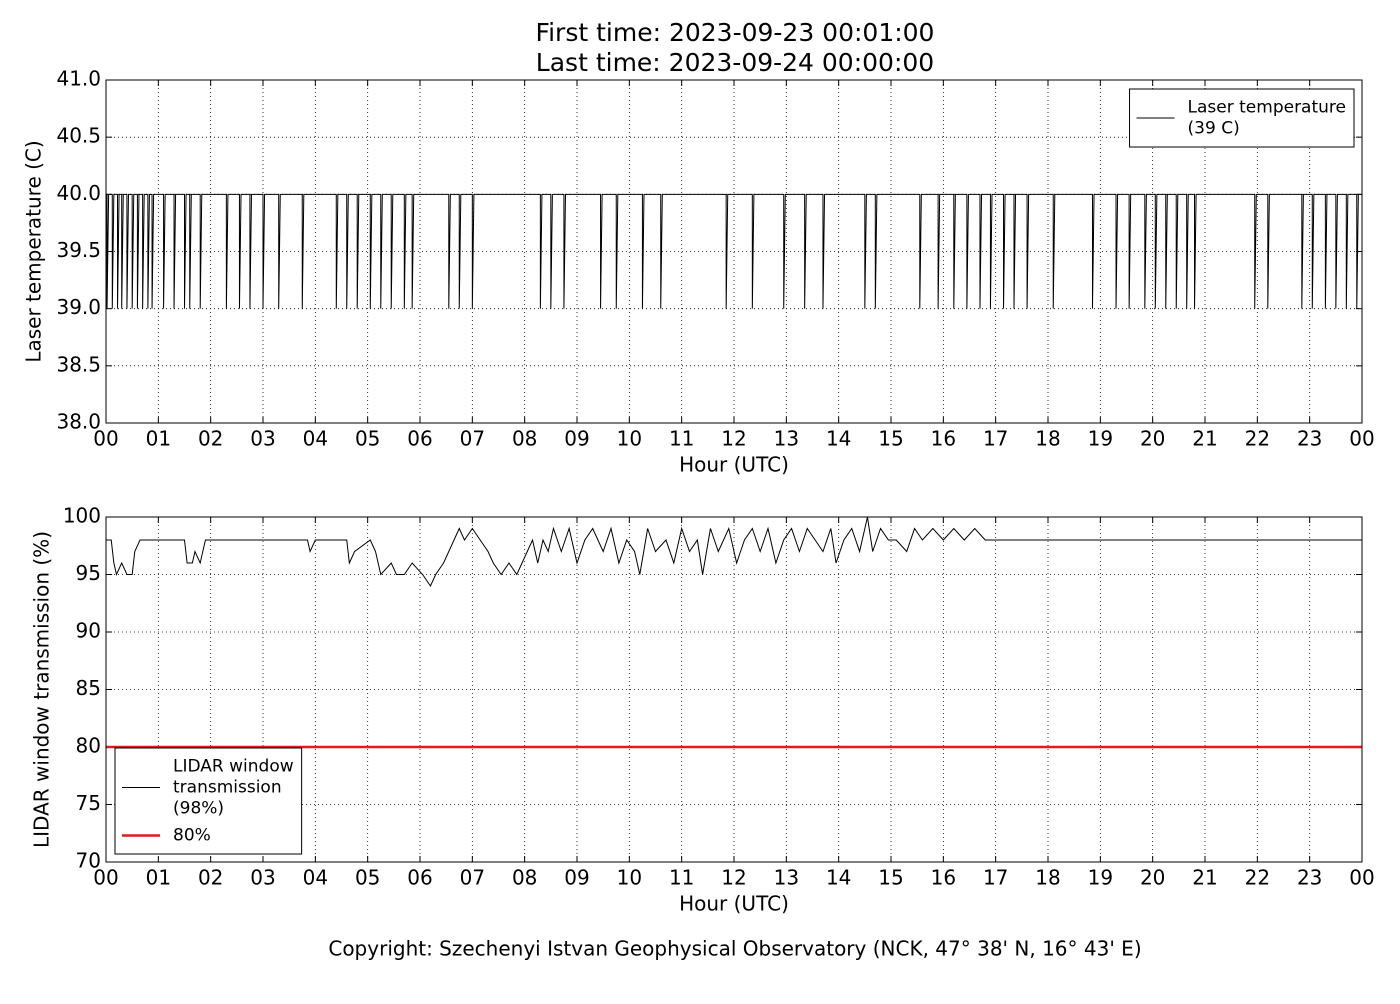 This screenshot has height=1004, width=1400. Describe the element at coordinates (88, 573) in the screenshot. I see `y-tick-label: 95` at that location.